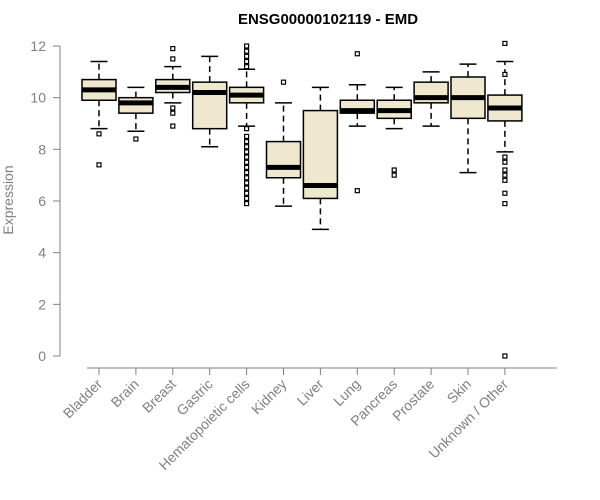  Describe the element at coordinates (310, 392) in the screenshot. I see `x-tick-label: Liver` at that location.